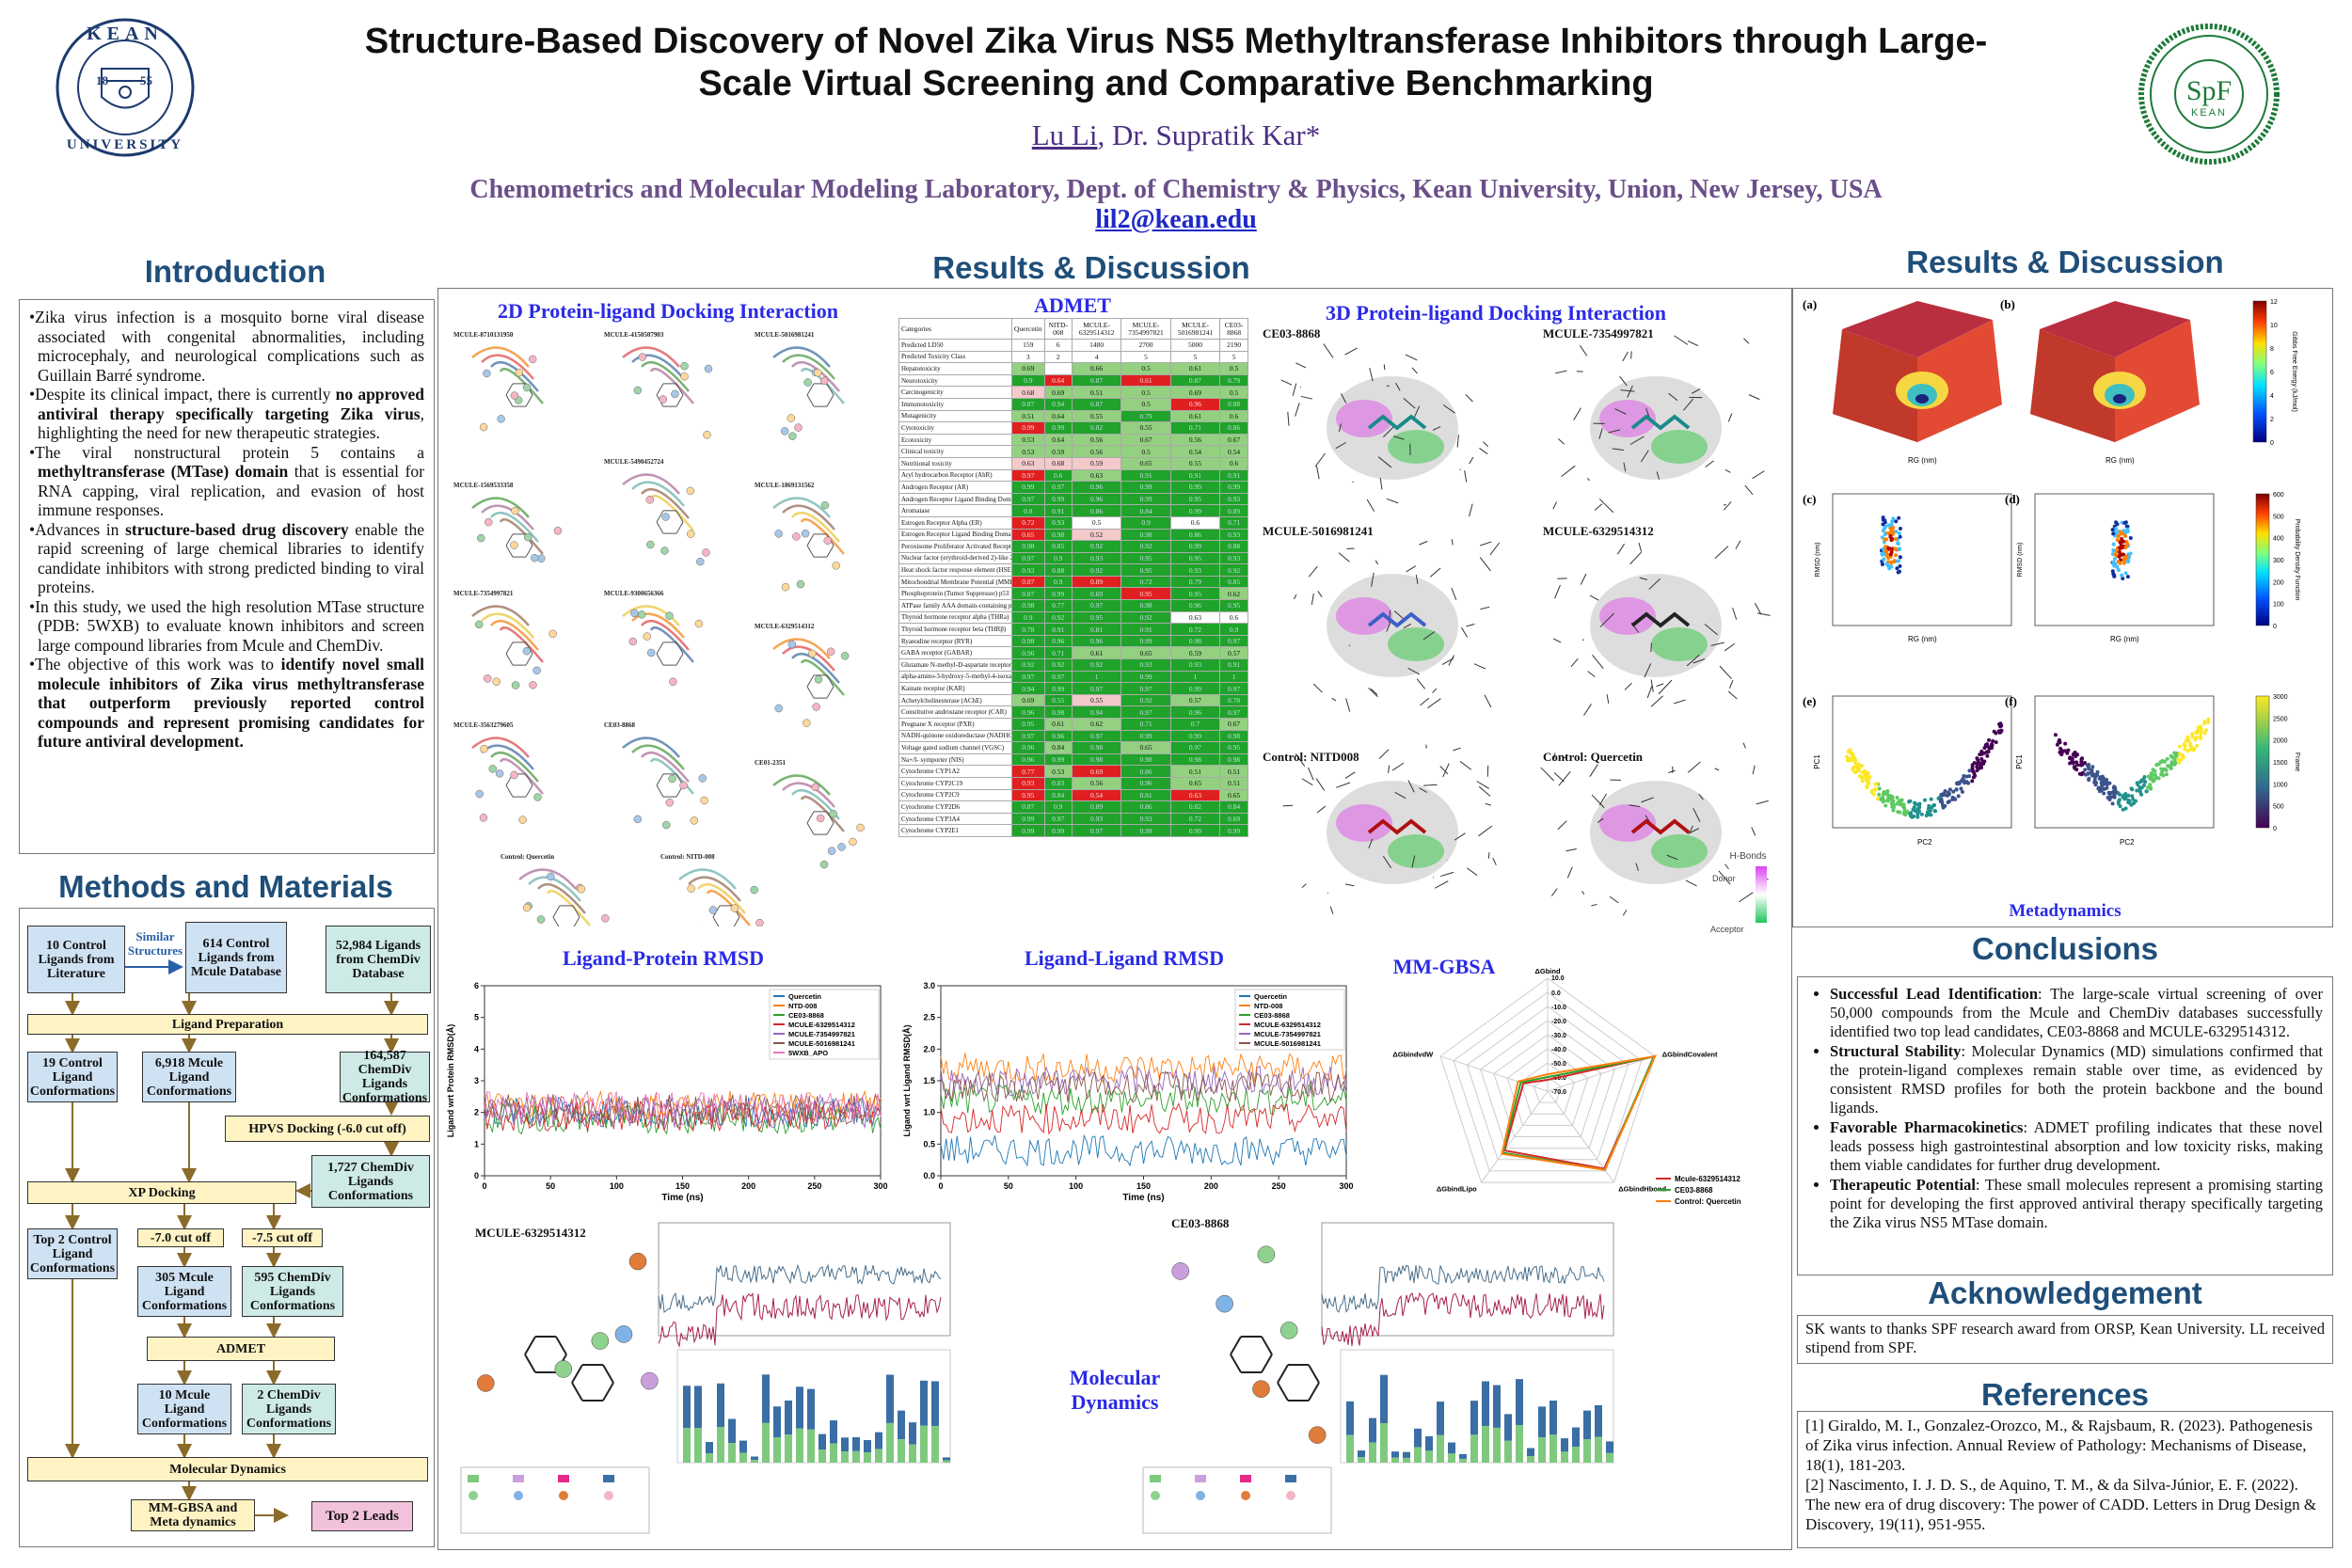 Image resolution: width=2352 pixels, height=1568 pixels. I want to click on spf-logo: SpF KEAN, so click(2208, 94).